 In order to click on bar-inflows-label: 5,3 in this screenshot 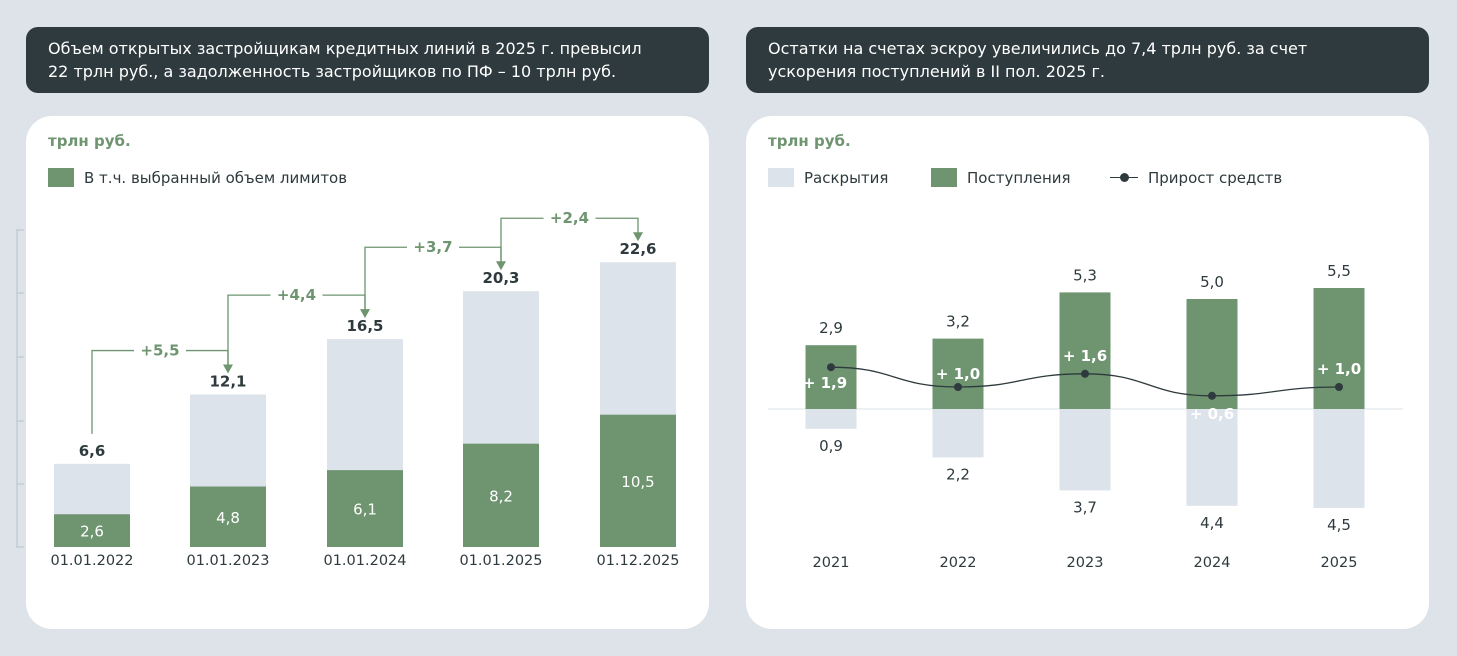, I will do `click(1085, 275)`.